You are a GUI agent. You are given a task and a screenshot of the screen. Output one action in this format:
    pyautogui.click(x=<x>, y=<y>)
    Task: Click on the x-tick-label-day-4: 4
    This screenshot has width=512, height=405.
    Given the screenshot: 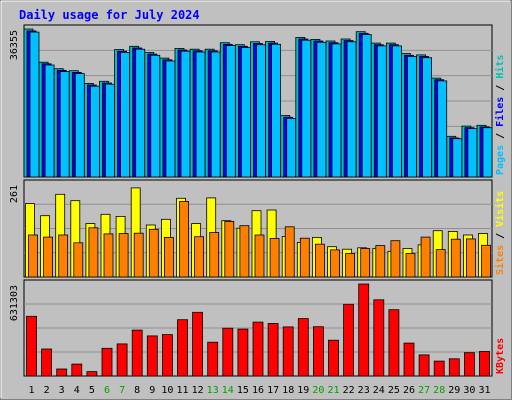 What is the action you would take?
    pyautogui.click(x=77, y=390)
    